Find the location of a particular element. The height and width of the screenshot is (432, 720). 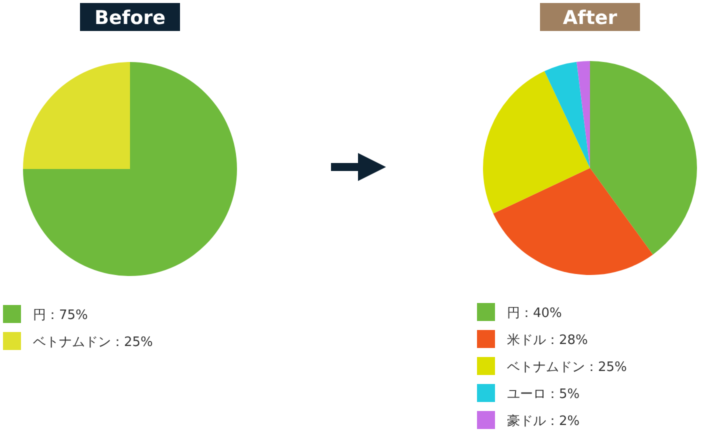

legend-label: 円：40% is located at coordinates (534, 313).